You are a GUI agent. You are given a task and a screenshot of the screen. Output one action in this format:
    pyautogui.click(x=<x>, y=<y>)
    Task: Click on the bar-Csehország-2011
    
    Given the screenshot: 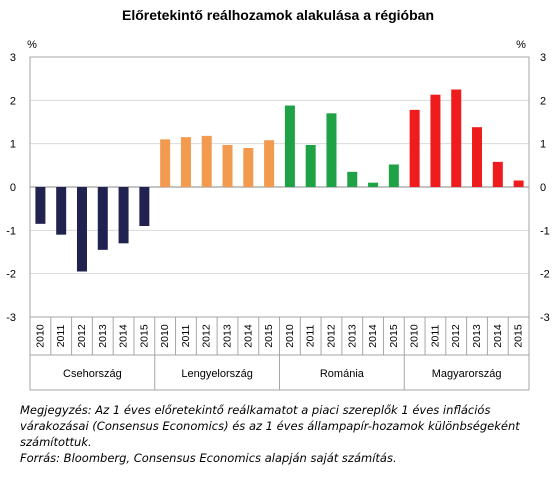 What is the action you would take?
    pyautogui.click(x=61, y=211)
    